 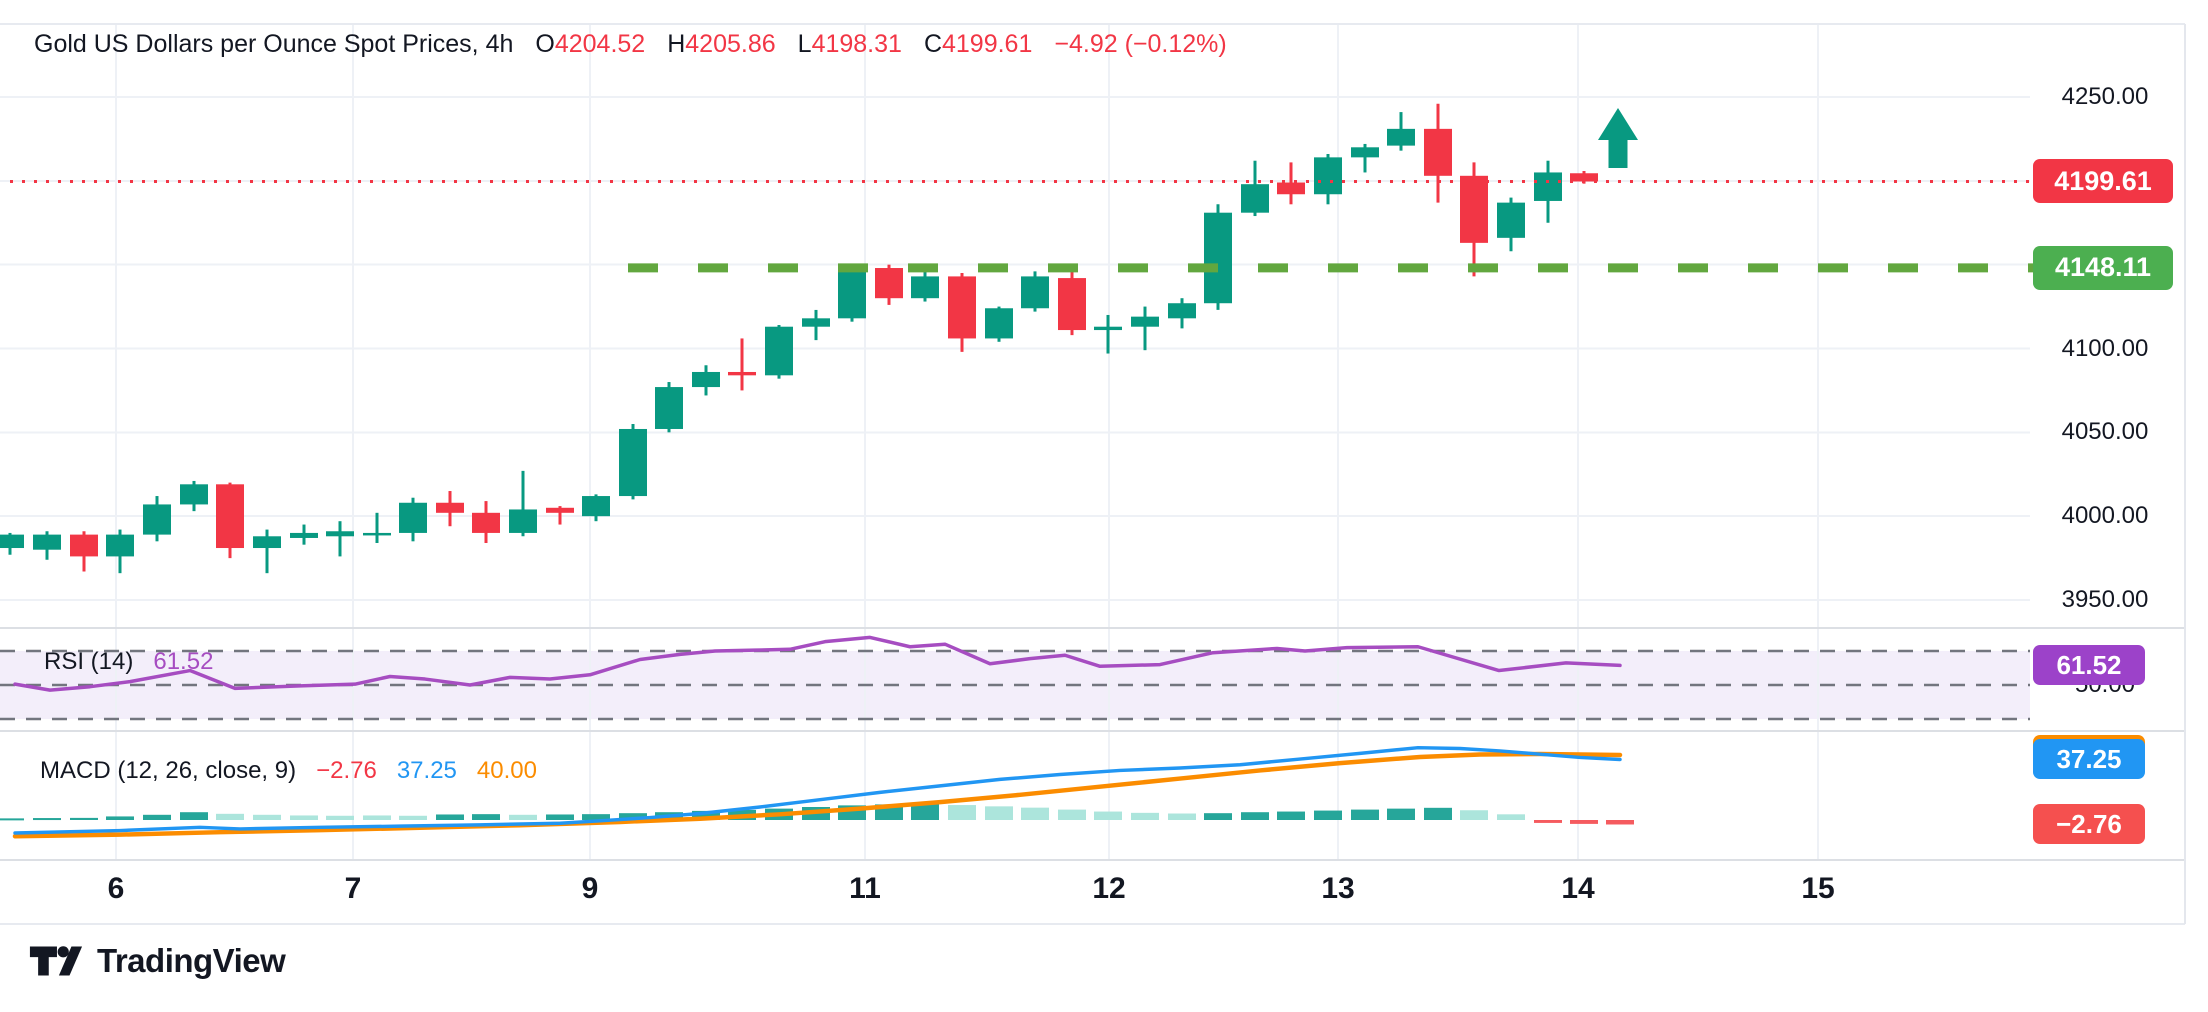 I want to click on time-tick-label: 11, so click(x=865, y=888).